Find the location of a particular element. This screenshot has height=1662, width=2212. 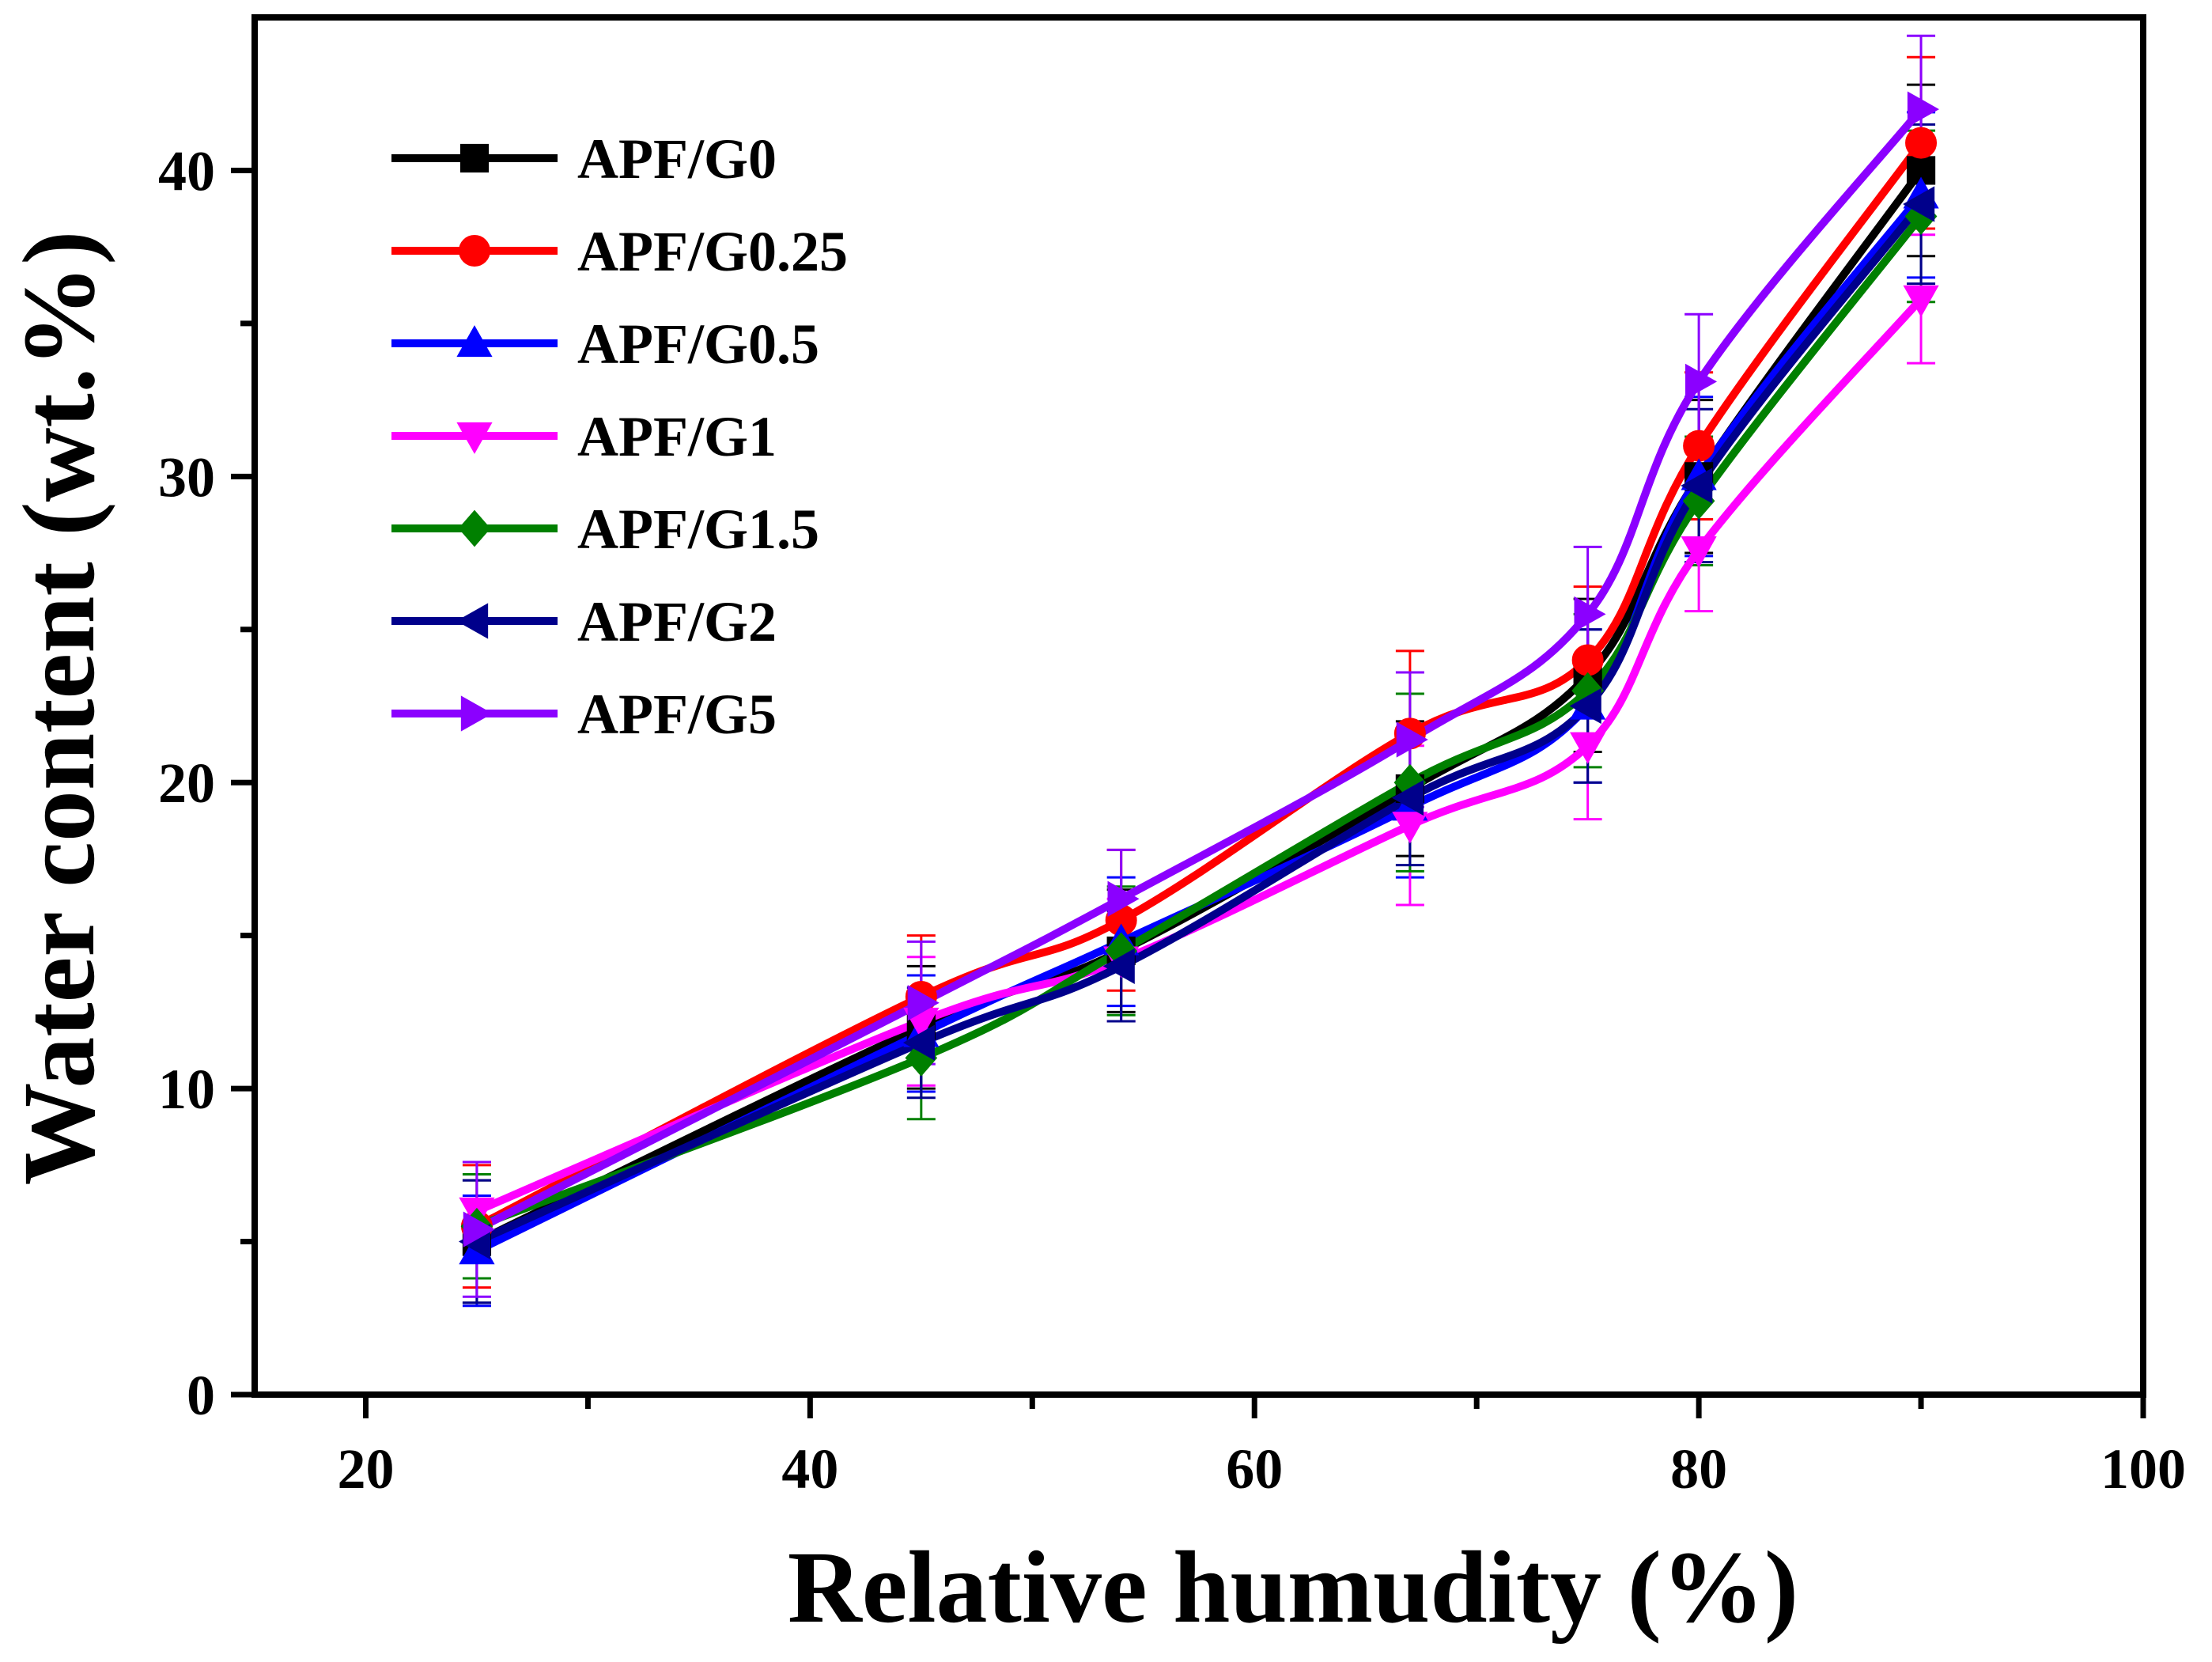

x-tick-label: 20 is located at coordinates (366, 1469).